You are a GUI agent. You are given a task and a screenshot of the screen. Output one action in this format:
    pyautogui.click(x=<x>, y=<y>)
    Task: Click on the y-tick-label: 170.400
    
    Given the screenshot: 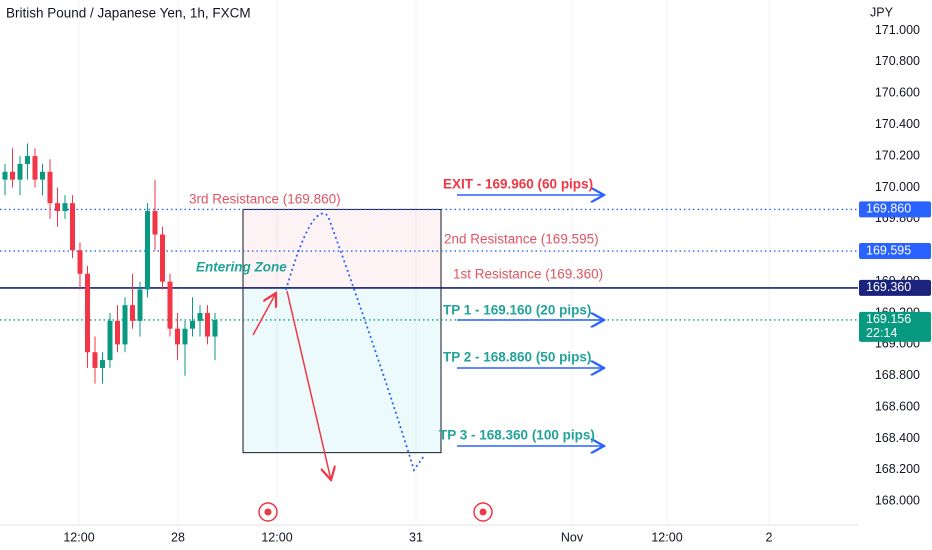 What is the action you would take?
    pyautogui.click(x=897, y=124)
    